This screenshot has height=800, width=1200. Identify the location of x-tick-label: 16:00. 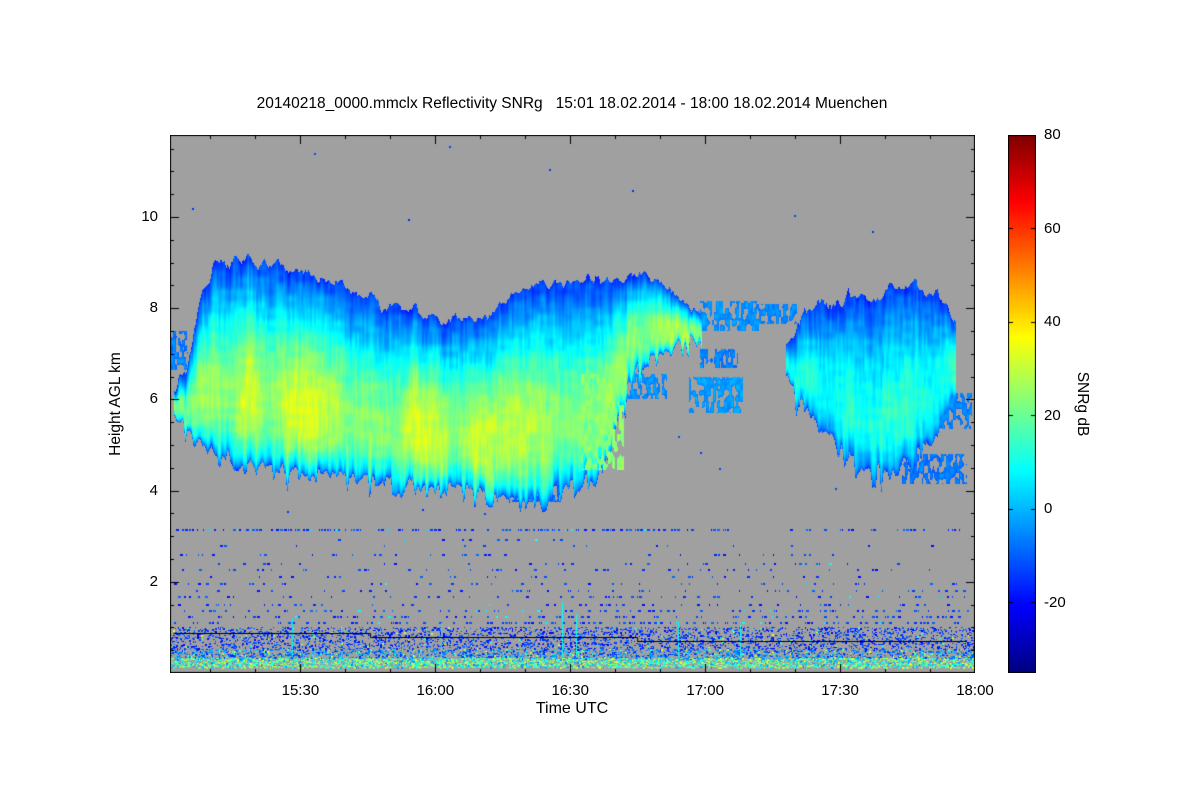
(435, 690).